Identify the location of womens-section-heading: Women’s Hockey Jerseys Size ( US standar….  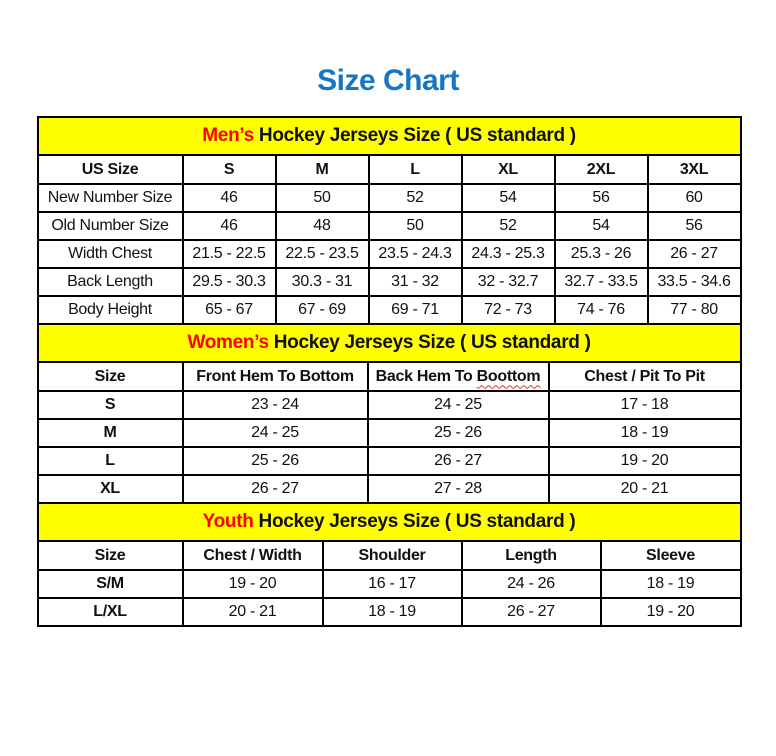
(389, 343).